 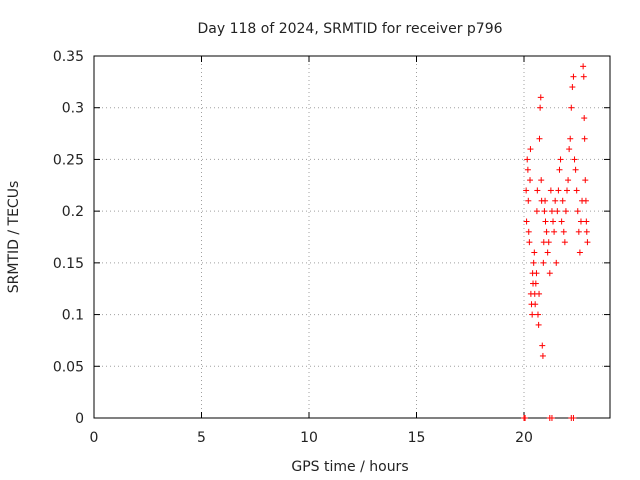 What do you see at coordinates (68, 264) in the screenshot?
I see `y-tick-label: 0.15` at bounding box center [68, 264].